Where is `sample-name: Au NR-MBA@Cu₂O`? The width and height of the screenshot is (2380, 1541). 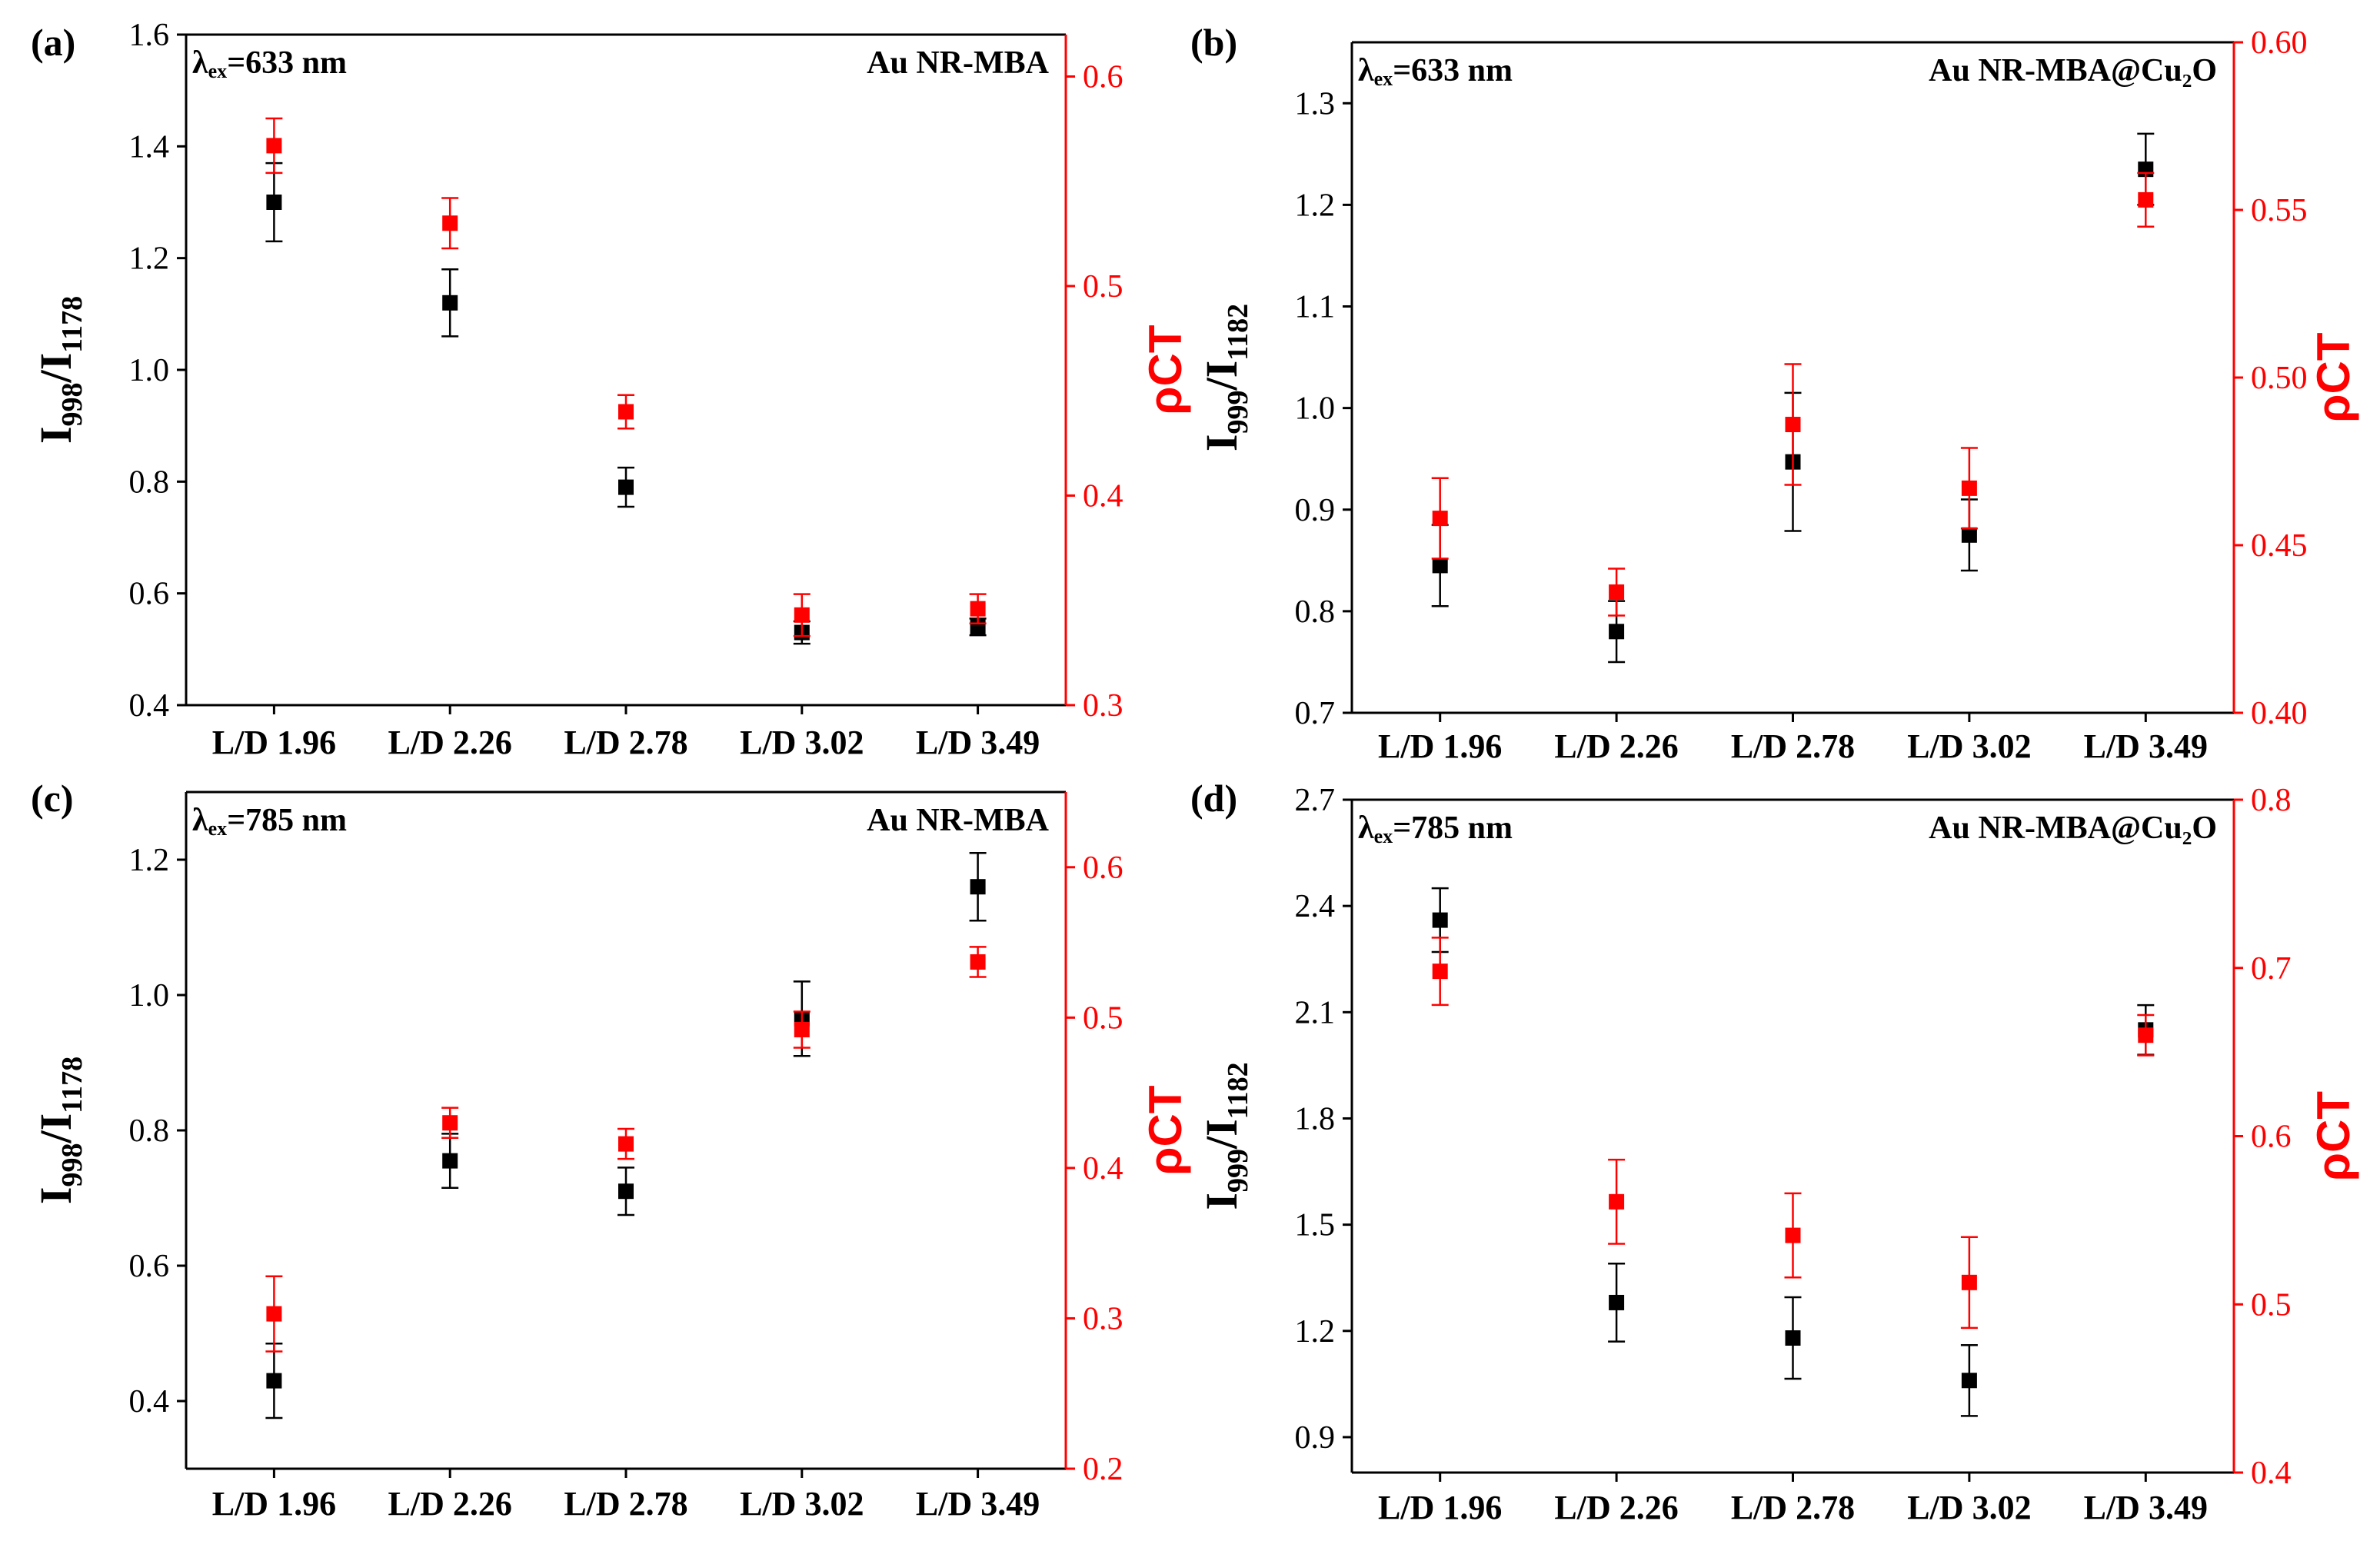
sample-name: Au NR-MBA@Cu₂O is located at coordinates (2073, 828).